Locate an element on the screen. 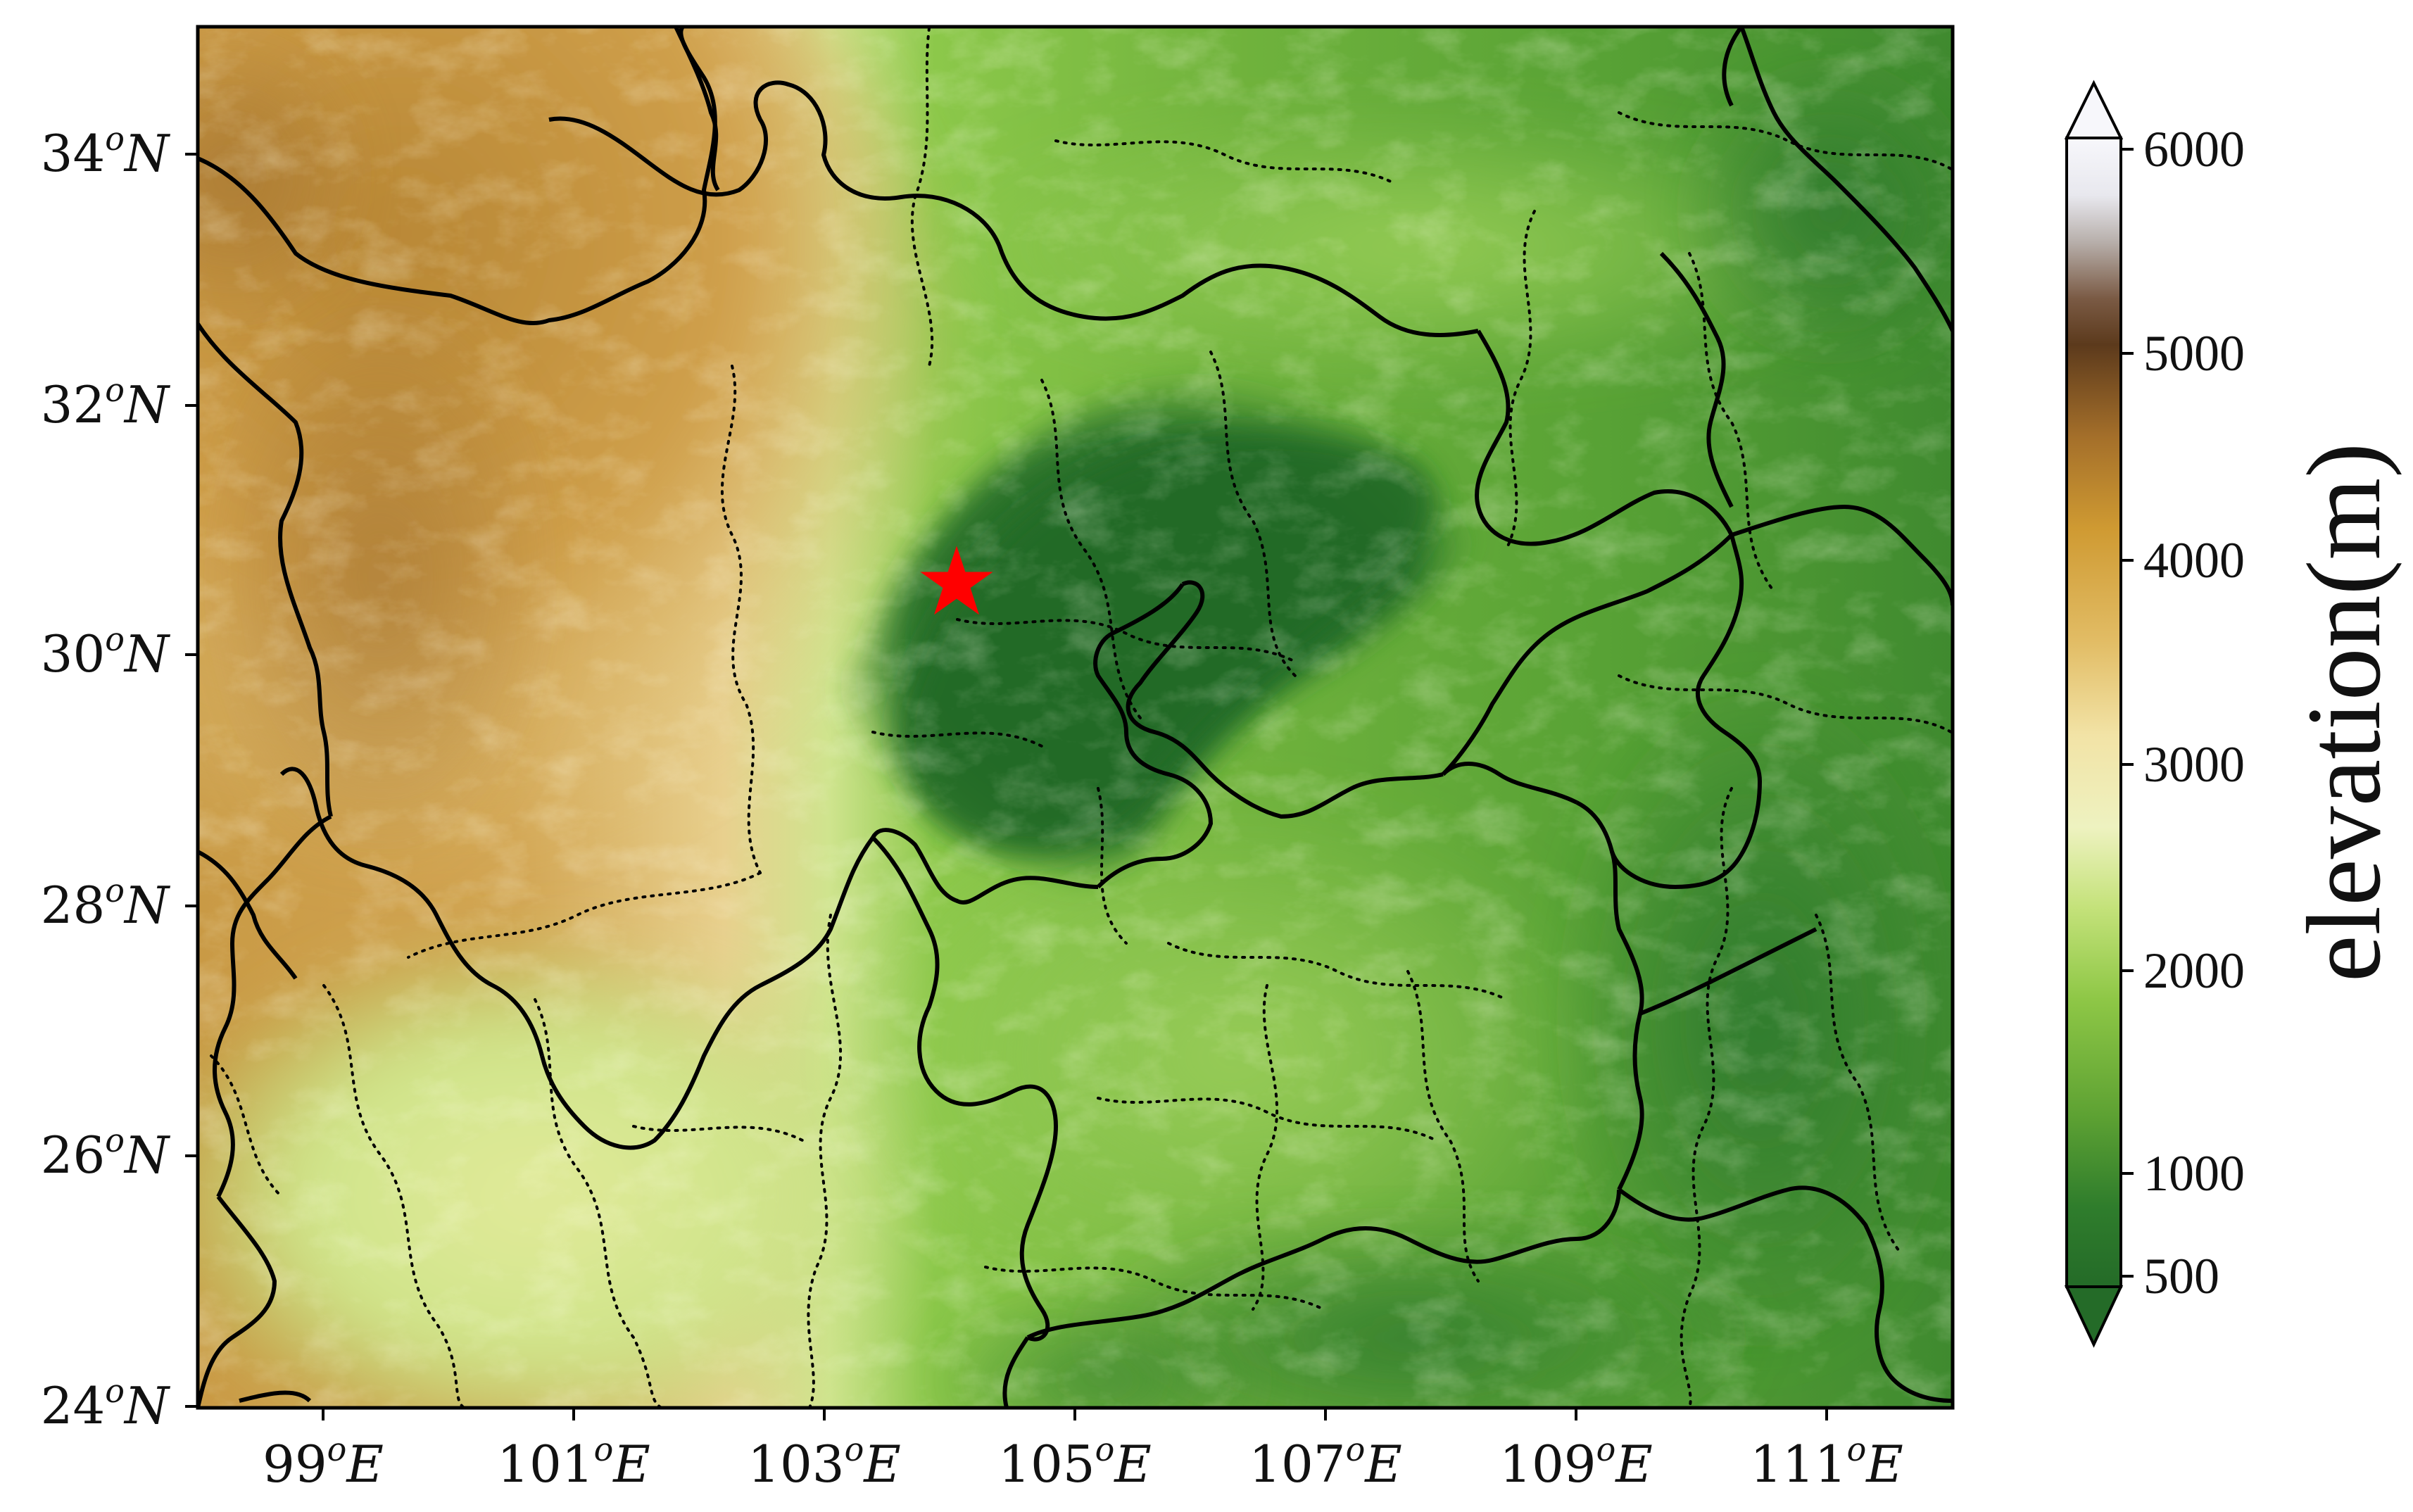  colorbar-extend-bottom is located at coordinates (2094, 1316).